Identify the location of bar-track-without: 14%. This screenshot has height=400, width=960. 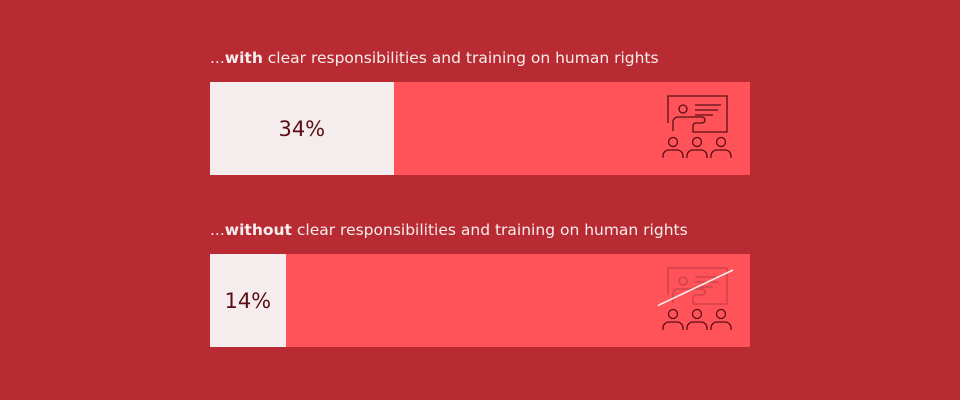
(480, 300).